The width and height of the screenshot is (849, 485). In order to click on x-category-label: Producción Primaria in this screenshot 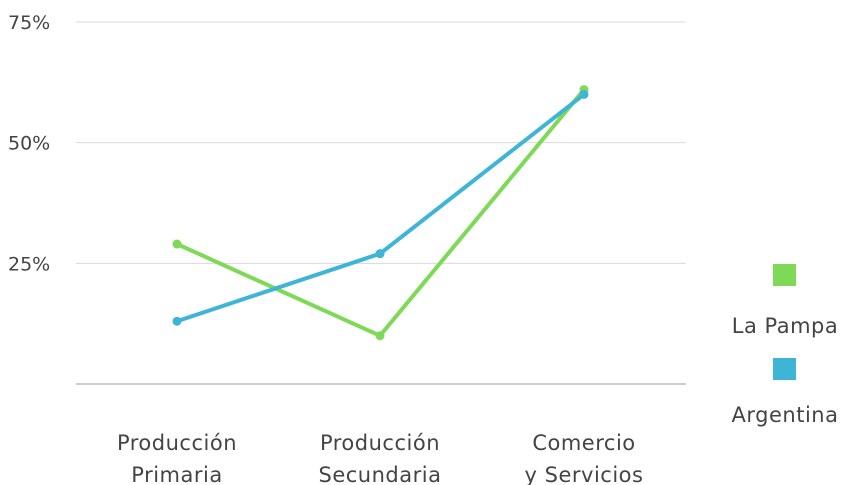, I will do `click(177, 458)`.